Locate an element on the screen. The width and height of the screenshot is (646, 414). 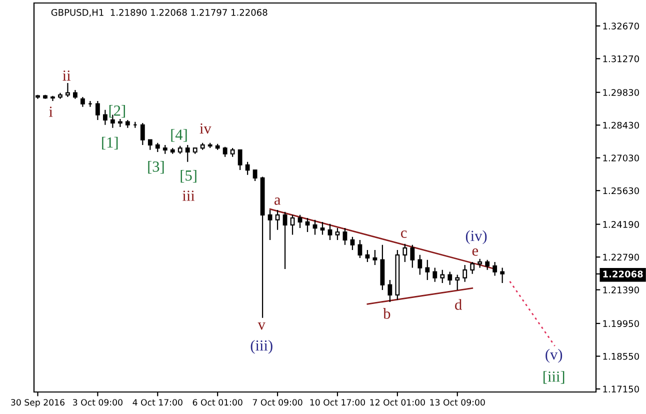
x-tick-label: 13 Oct 09:00 is located at coordinates (457, 402).